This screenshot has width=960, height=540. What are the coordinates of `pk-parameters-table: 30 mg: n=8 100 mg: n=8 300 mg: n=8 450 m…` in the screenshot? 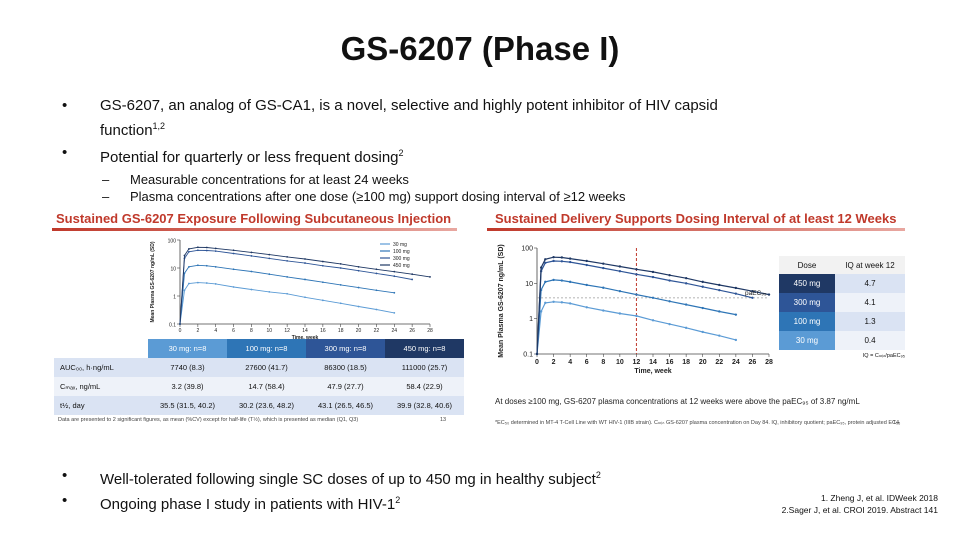 It's located at (259, 377).